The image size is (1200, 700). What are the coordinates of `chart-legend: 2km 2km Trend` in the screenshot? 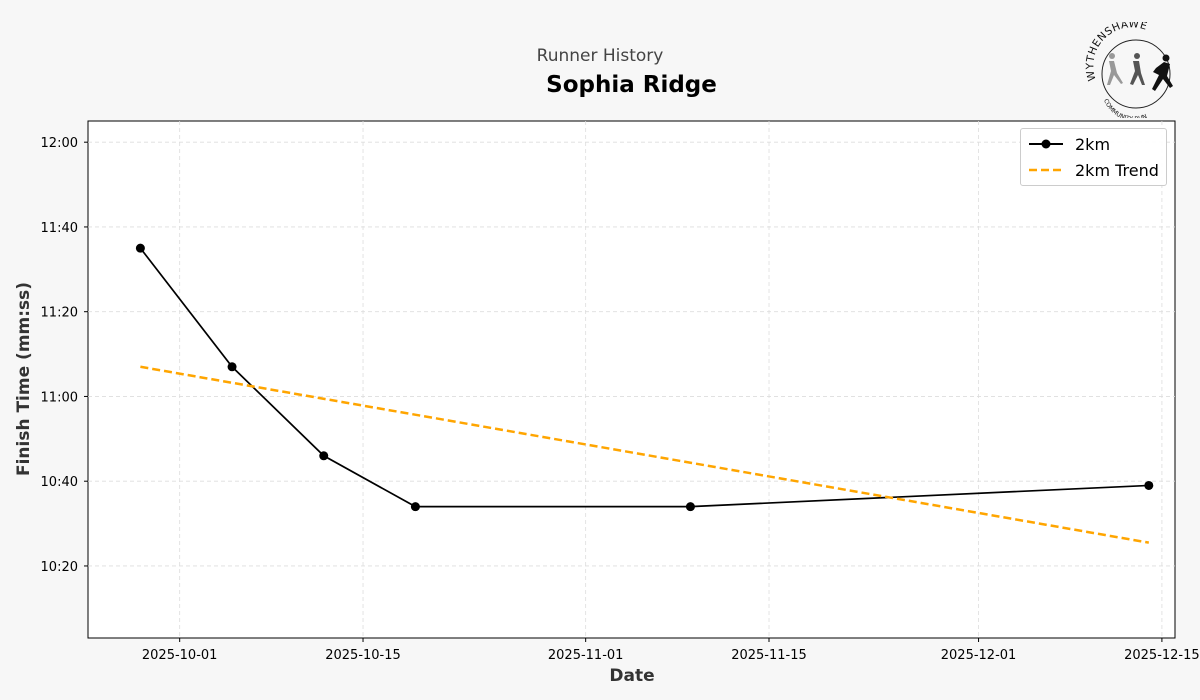 It's located at (1093, 157).